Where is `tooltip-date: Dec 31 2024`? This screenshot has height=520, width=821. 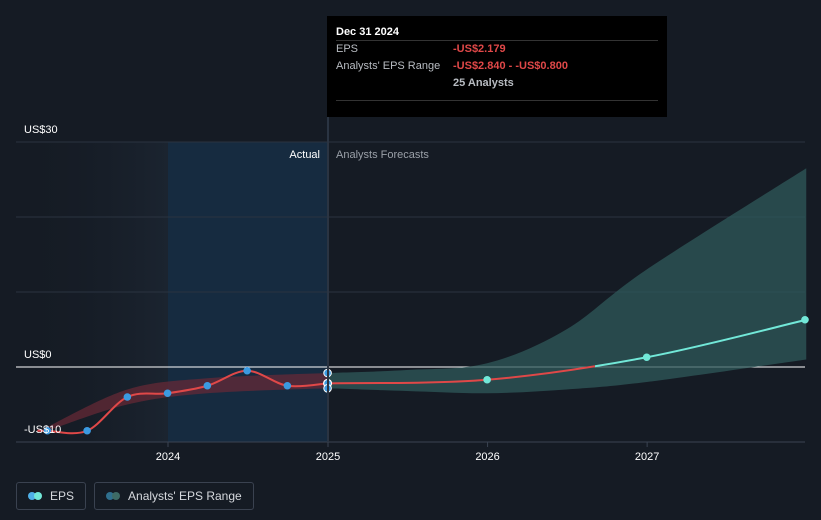 tooltip-date: Dec 31 2024 is located at coordinates (367, 32).